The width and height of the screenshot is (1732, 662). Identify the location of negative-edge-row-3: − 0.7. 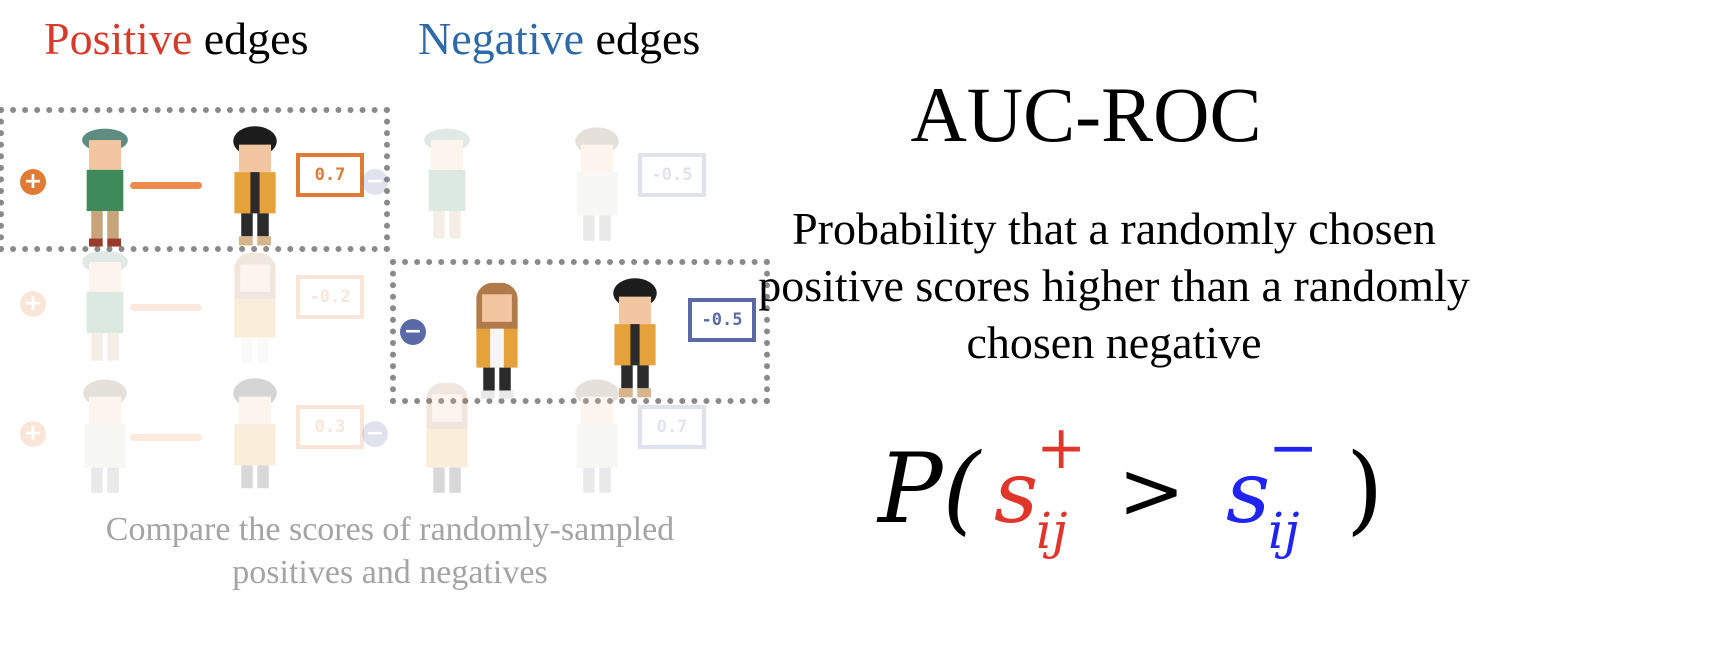
(547, 432).